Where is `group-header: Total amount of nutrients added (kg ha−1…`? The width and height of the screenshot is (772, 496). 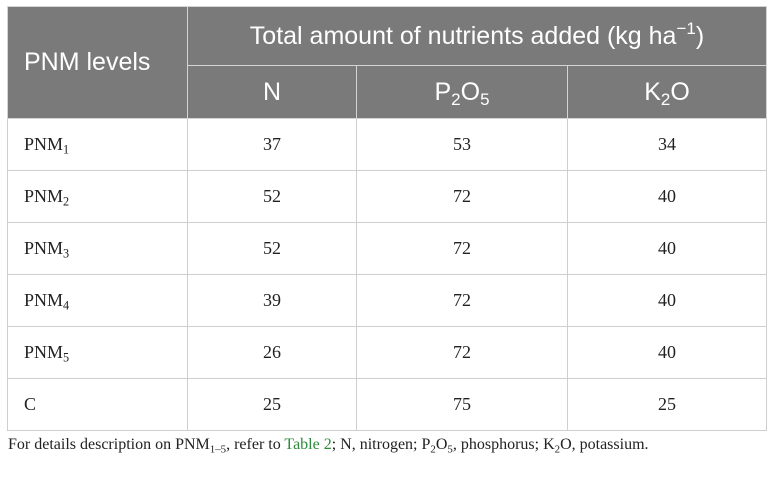 group-header: Total amount of nutrients added (kg ha−1… is located at coordinates (477, 36).